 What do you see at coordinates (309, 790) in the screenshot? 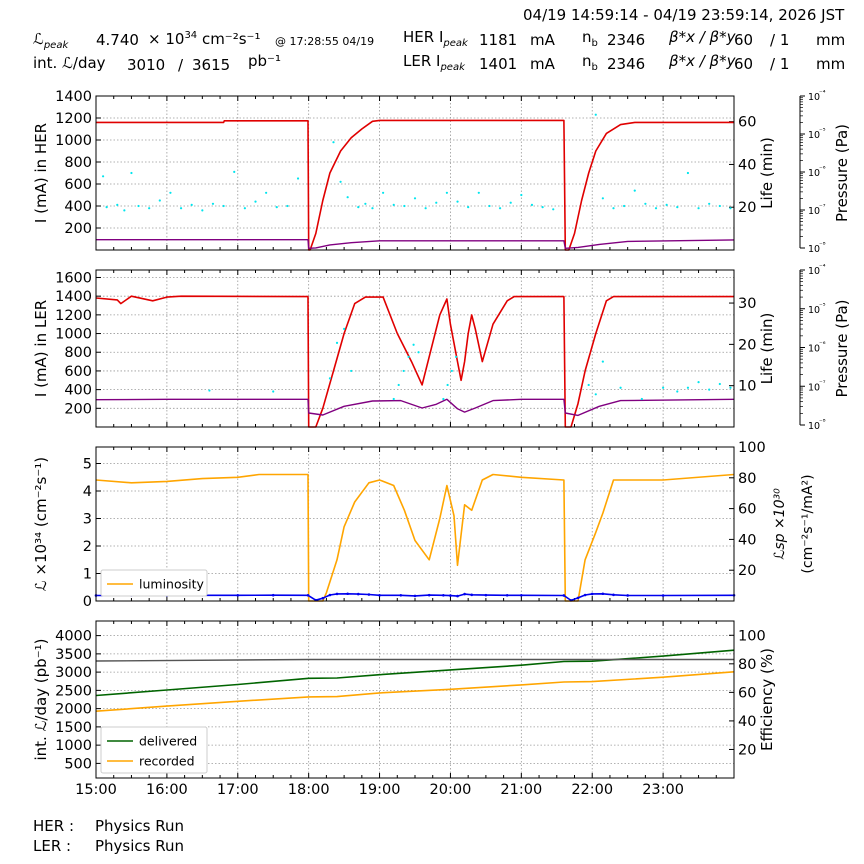
I see `xtick-label: 18:00` at bounding box center [309, 790].